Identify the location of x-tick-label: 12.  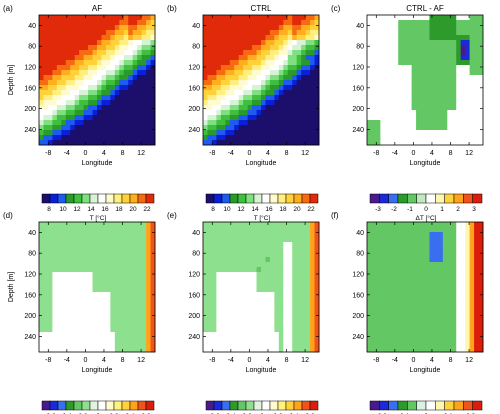
(141, 153).